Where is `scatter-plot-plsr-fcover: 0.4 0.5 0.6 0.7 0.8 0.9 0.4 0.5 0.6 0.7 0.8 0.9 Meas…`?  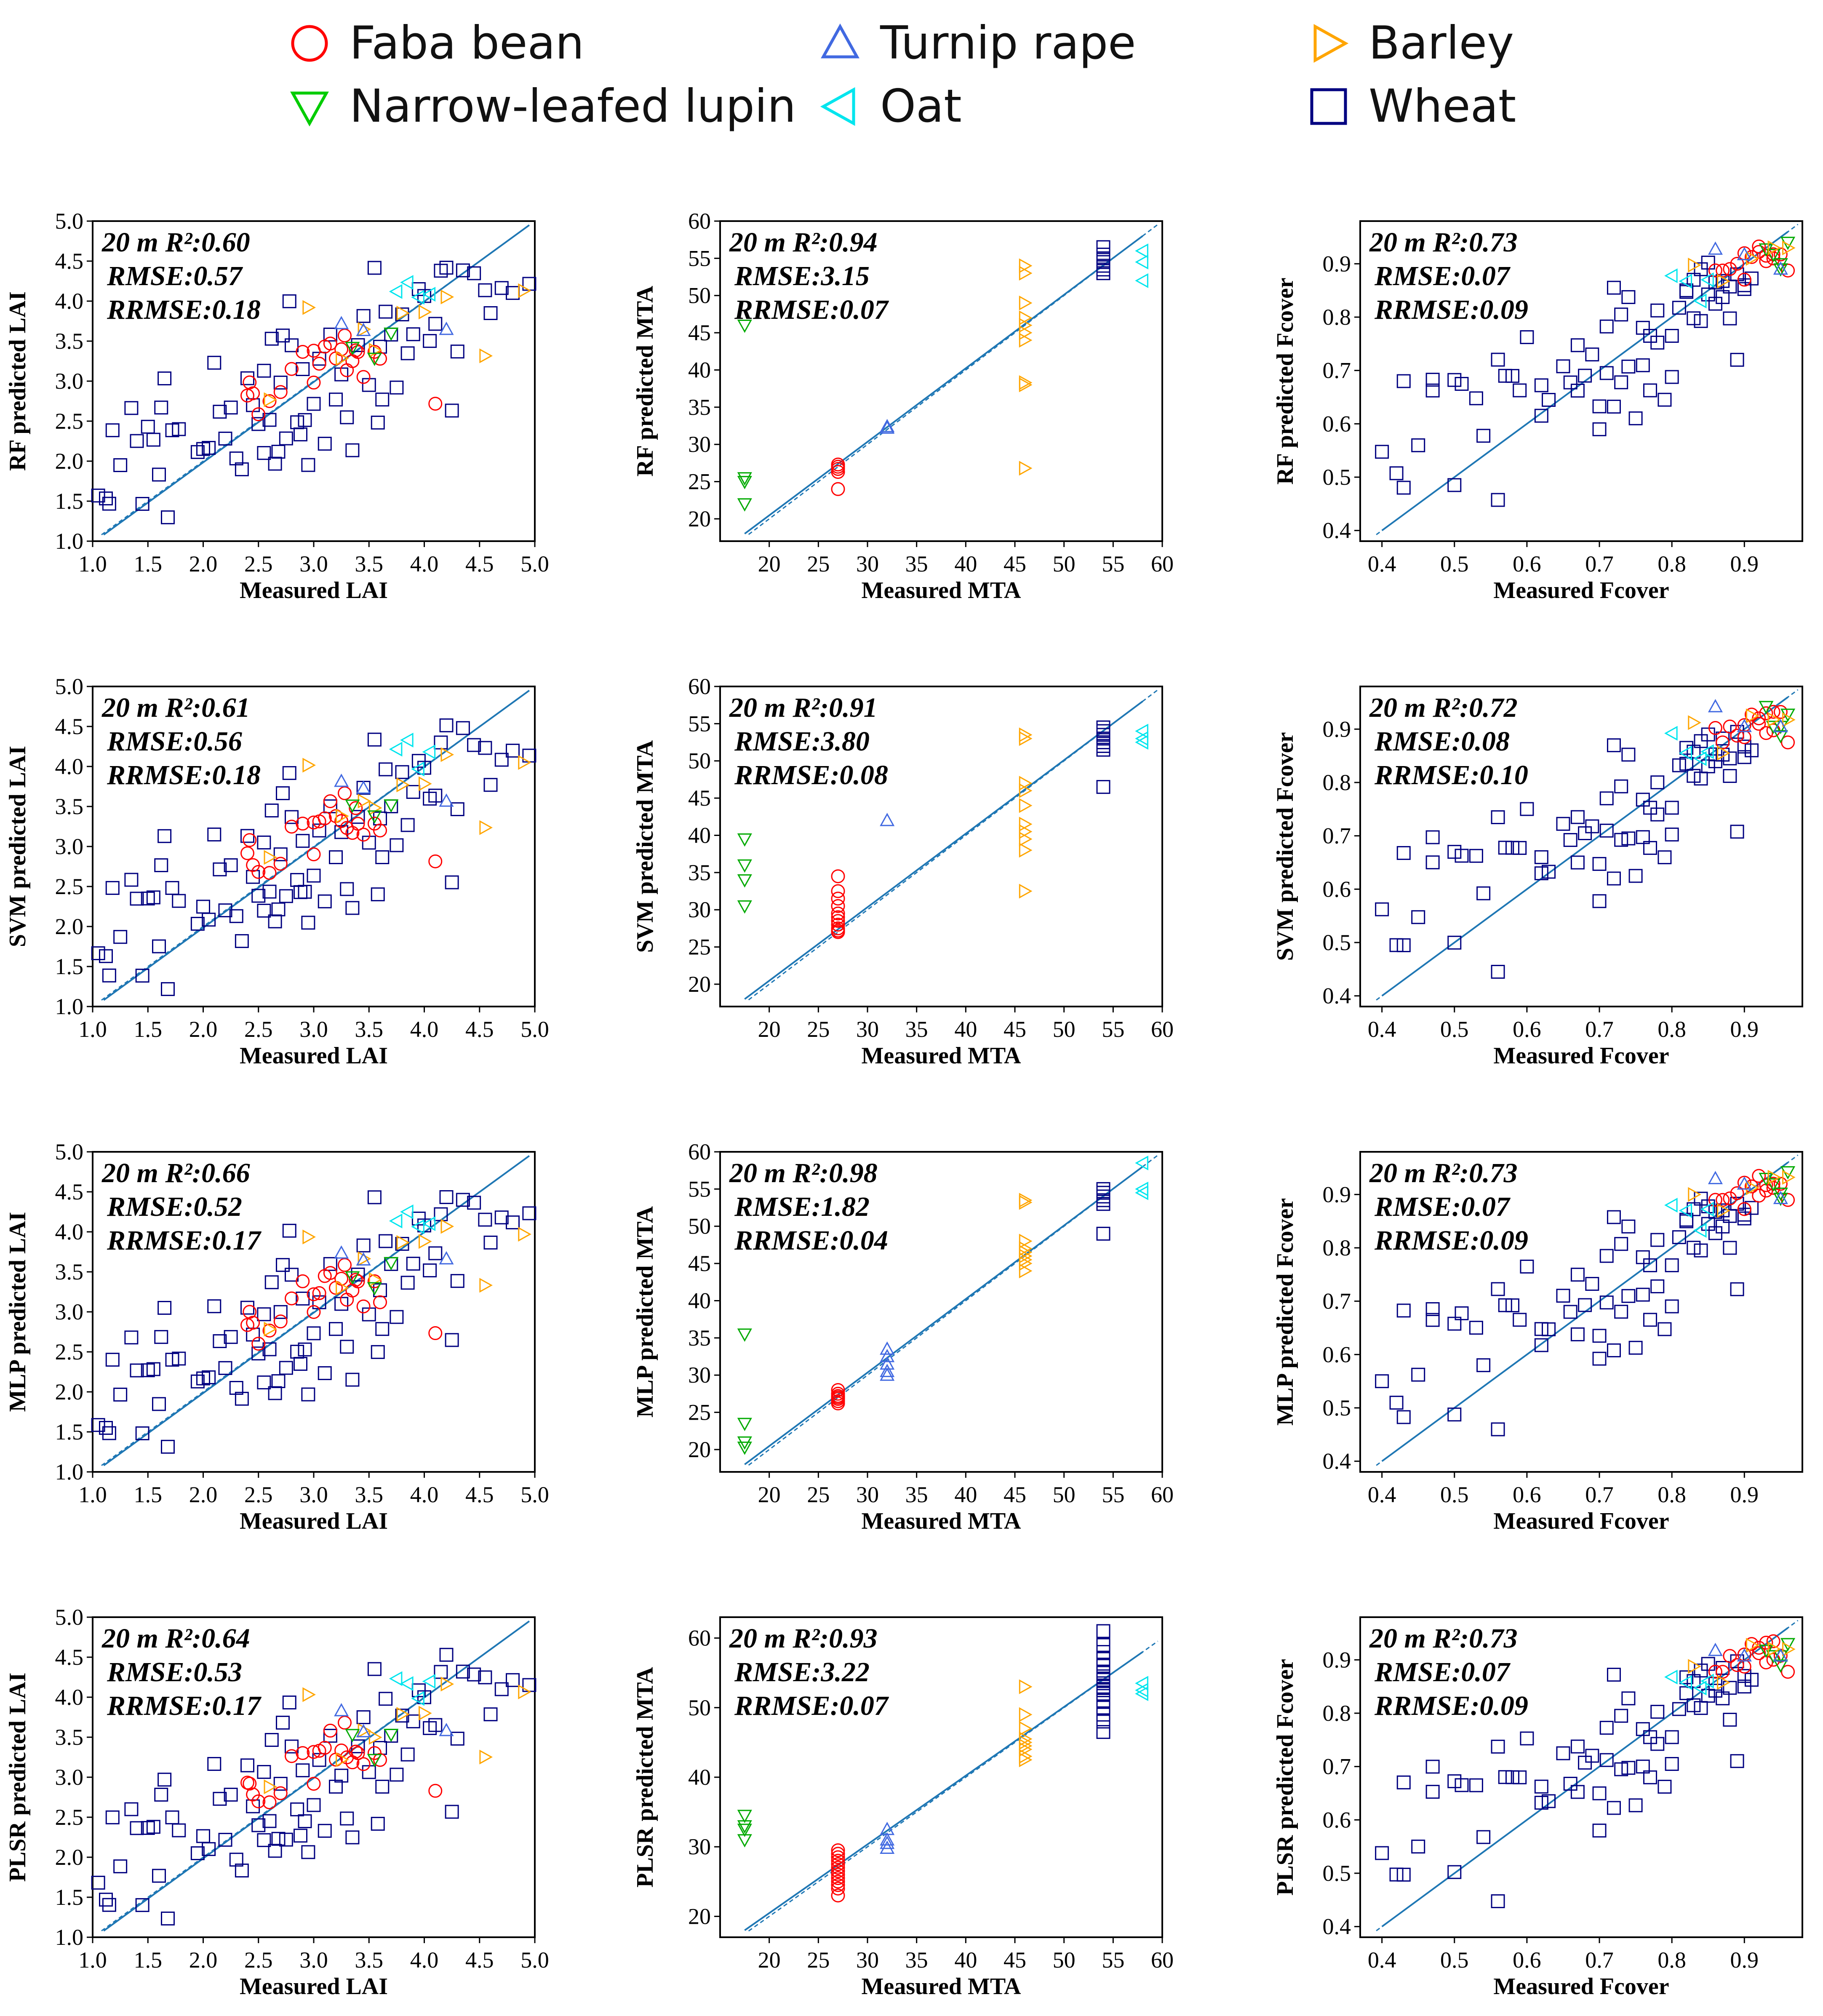 scatter-plot-plsr-fcover: 0.4 0.5 0.6 0.7 0.8 0.9 0.4 0.5 0.6 0.7 0.8 0.9 Meas… is located at coordinates (1537, 1808).